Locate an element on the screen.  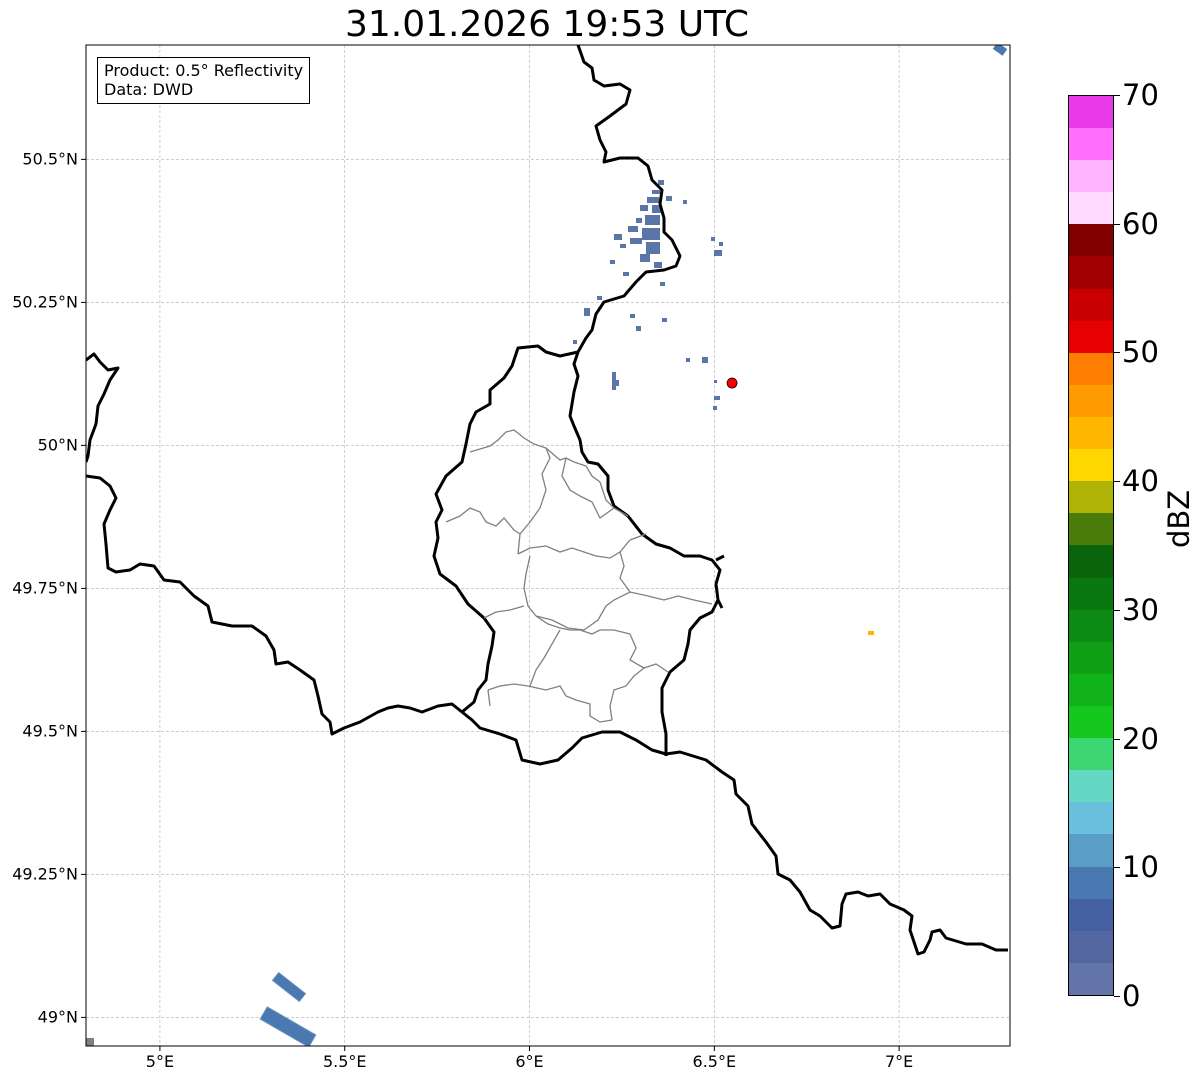
radar-site-marker is located at coordinates (732, 383).